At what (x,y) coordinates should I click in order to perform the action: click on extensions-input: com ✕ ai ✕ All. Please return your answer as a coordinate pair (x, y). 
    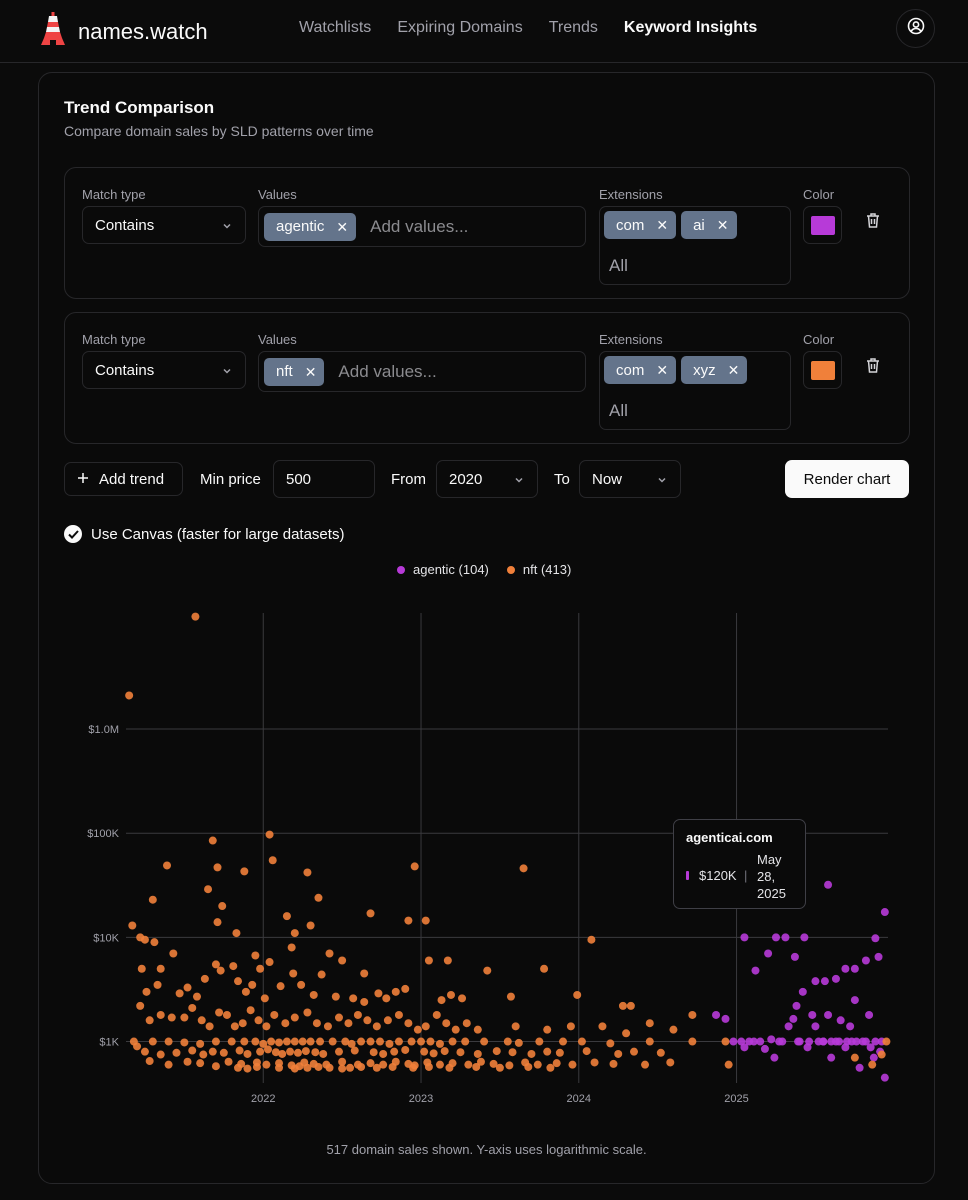
    Looking at the image, I should click on (695, 245).